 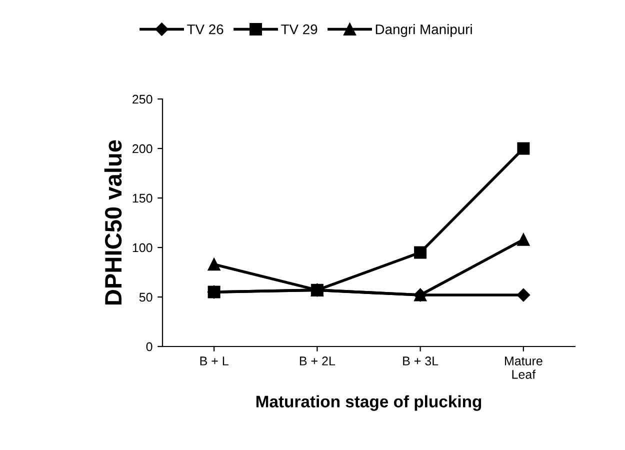 I want to click on y-tick-label: 150, so click(x=142, y=198).